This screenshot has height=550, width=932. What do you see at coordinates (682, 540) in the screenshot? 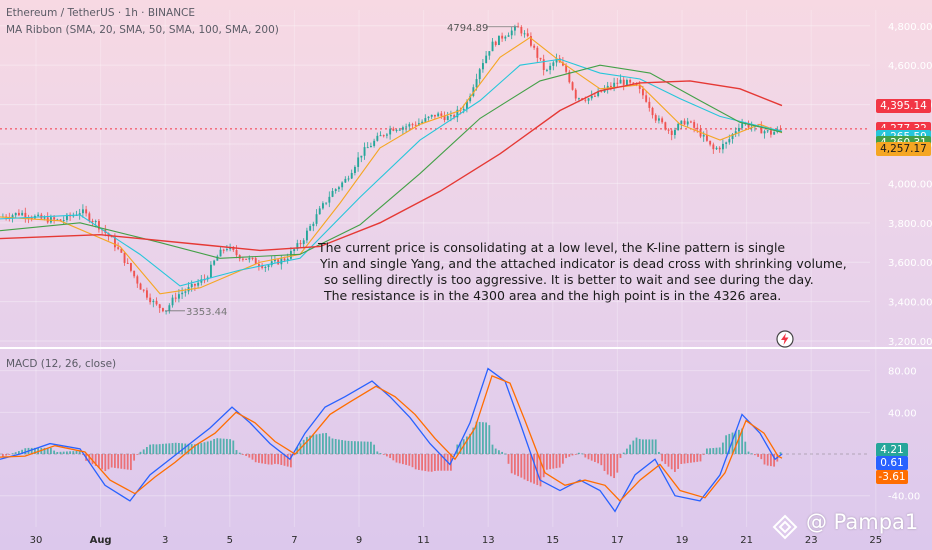
I see `x-tick-label: 19` at bounding box center [682, 540].